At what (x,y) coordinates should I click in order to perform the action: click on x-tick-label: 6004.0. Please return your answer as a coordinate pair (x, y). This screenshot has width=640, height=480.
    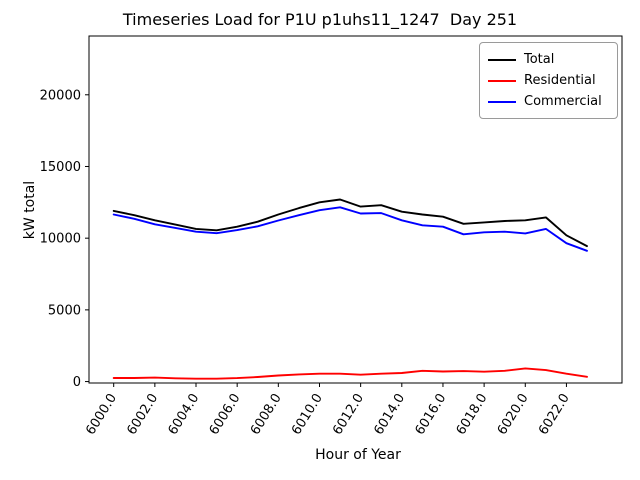
    Looking at the image, I should click on (184, 414).